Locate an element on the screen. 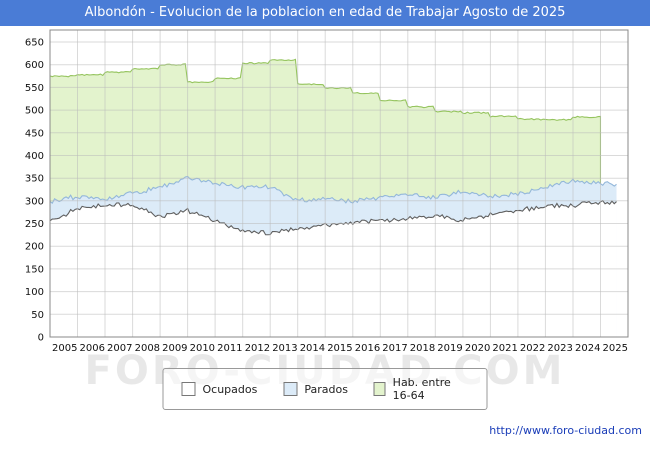 This screenshot has height=450, width=650. svg-text: 2006 is located at coordinates (92, 348).